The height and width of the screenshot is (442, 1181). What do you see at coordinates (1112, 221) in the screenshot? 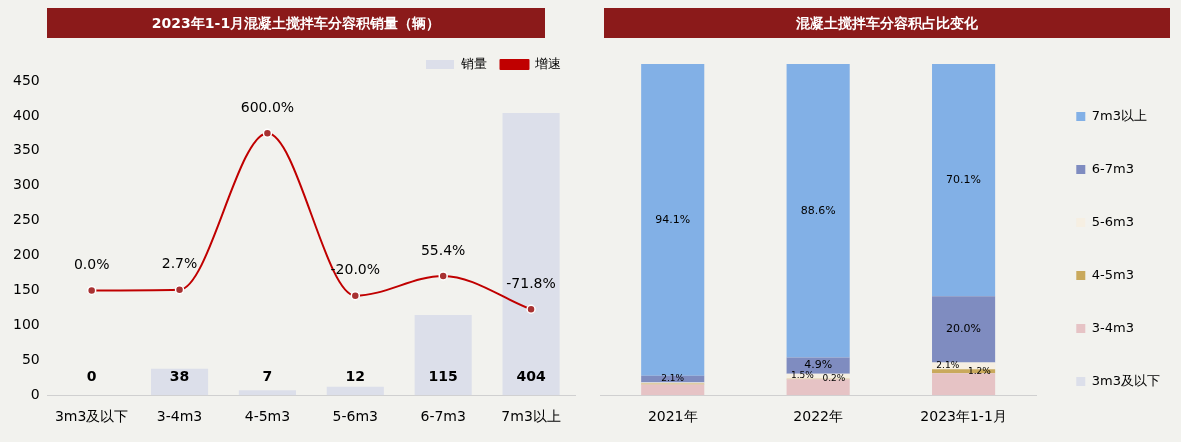
I see `legend-label: 5-6m3` at bounding box center [1112, 221].